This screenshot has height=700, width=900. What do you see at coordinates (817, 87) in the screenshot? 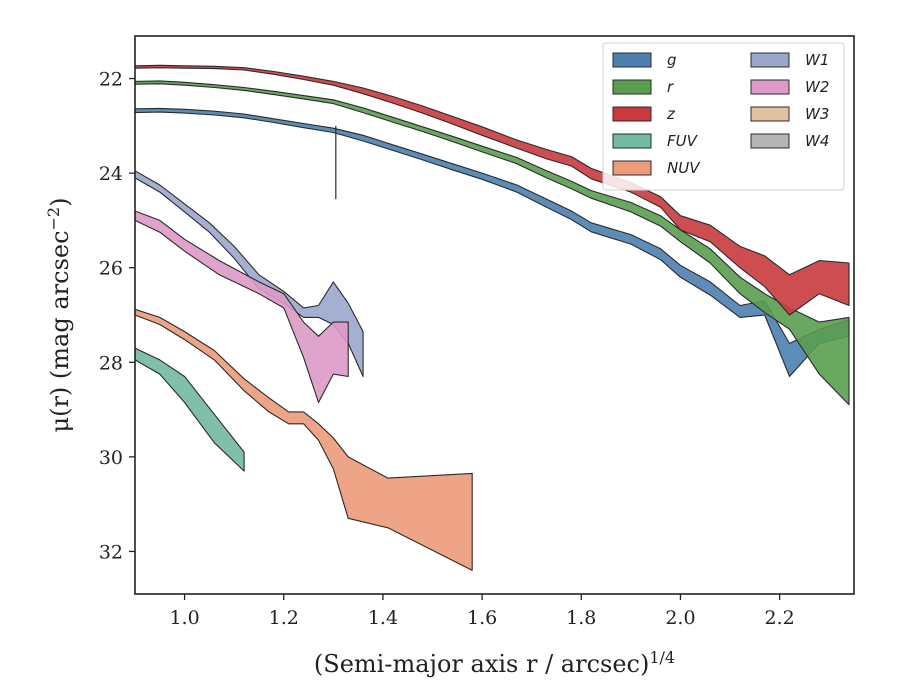
I see `legend-label-w2: W2` at bounding box center [817, 87].